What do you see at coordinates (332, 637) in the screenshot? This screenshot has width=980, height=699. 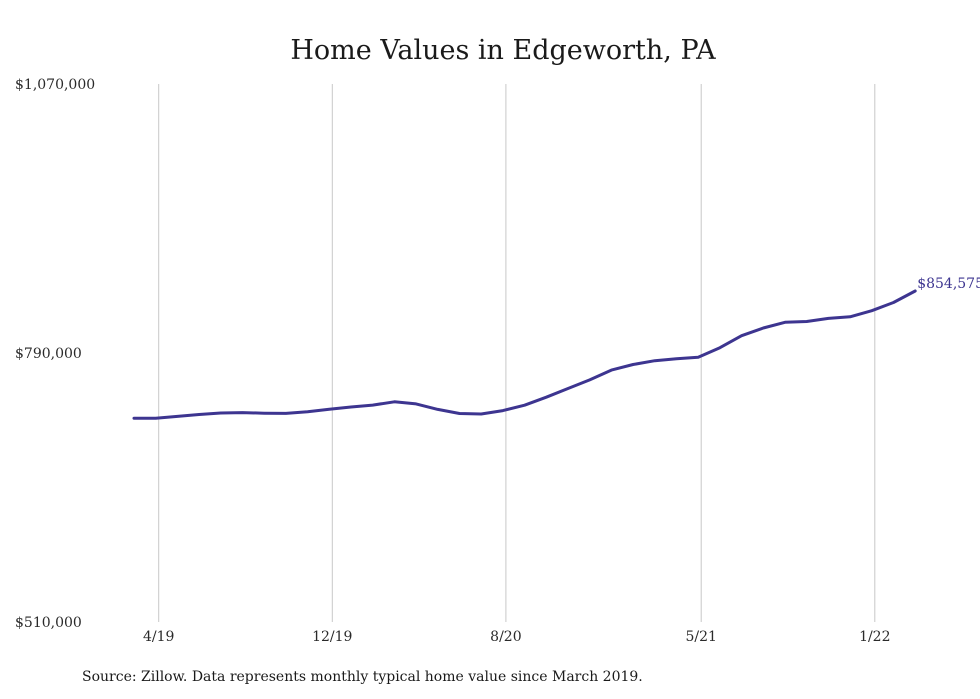 I see `x-tick-label: 12/19` at bounding box center [332, 637].